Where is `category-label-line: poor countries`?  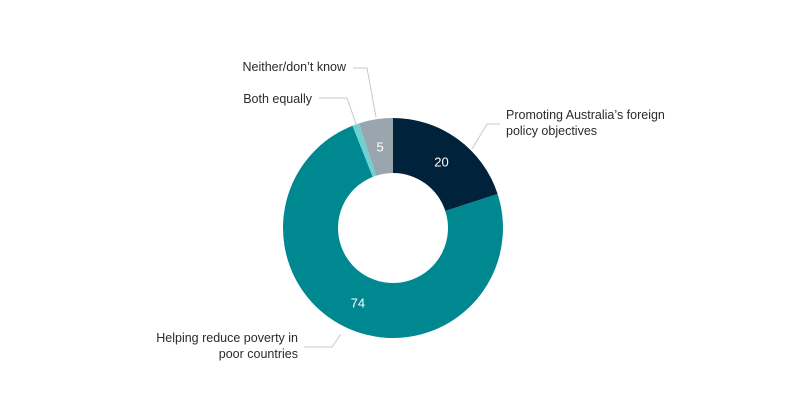 category-label-line: poor countries is located at coordinates (258, 354).